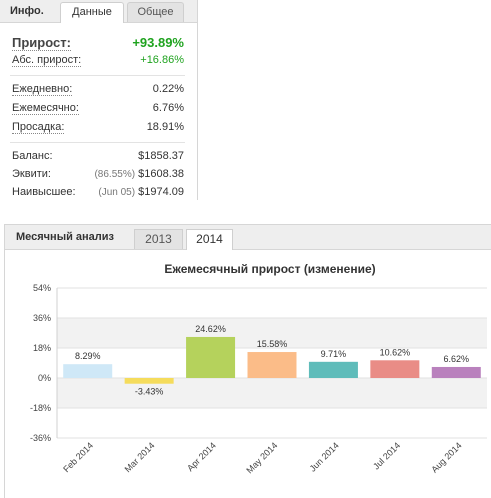  Describe the element at coordinates (201, 456) in the screenshot. I see `x-tick-label: Apr 2014` at that location.